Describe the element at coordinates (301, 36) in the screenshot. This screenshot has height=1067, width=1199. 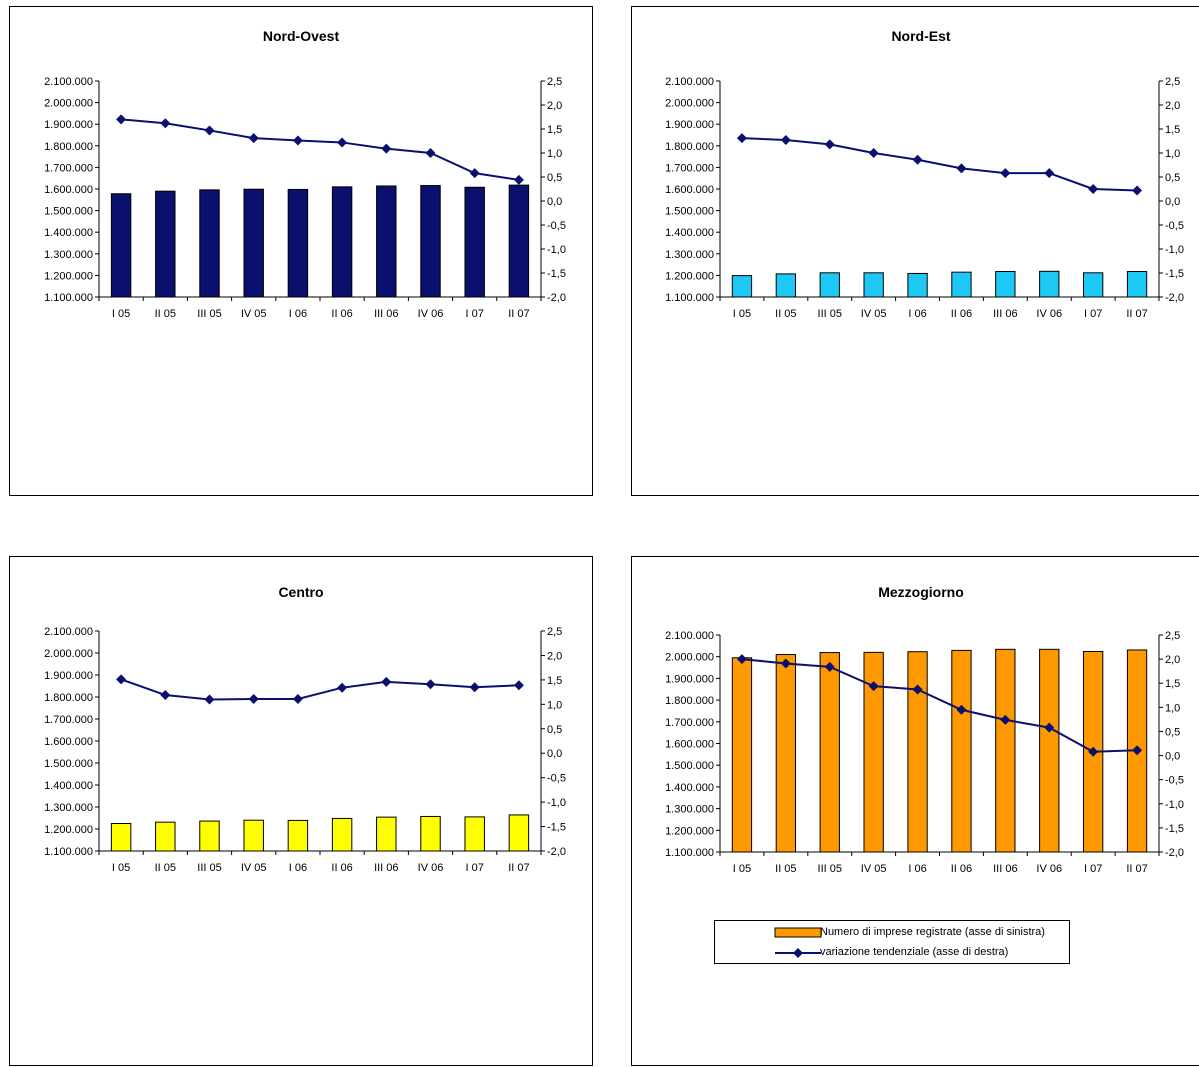
I see `chart-title: Nord-Ovest` at that location.